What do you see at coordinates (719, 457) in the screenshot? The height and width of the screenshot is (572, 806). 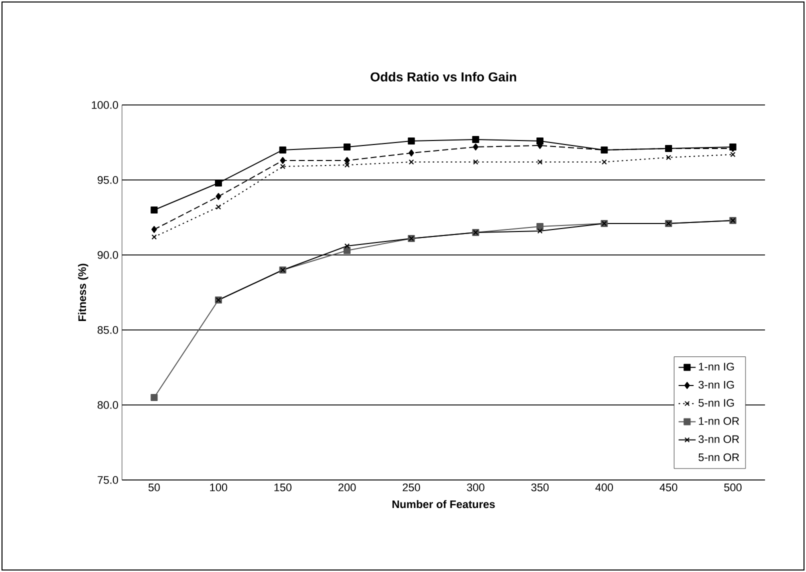 I see `text: 5-nn OR` at bounding box center [719, 457].